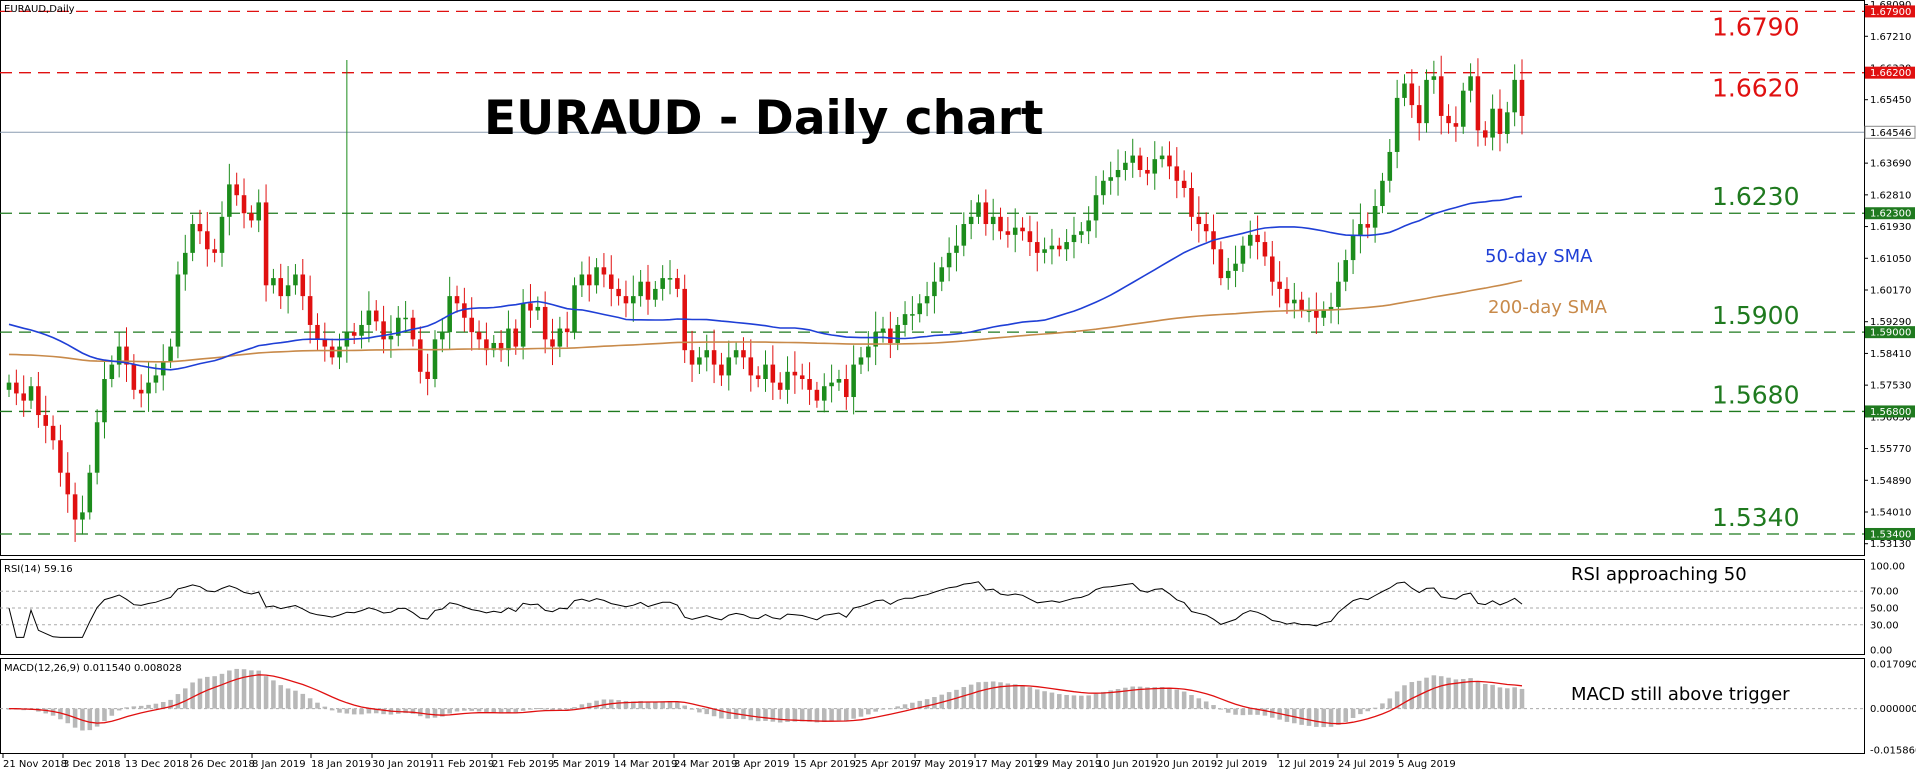 This screenshot has width=1916, height=769. I want to click on price-tick-label: 1.57530, so click(1890, 386).